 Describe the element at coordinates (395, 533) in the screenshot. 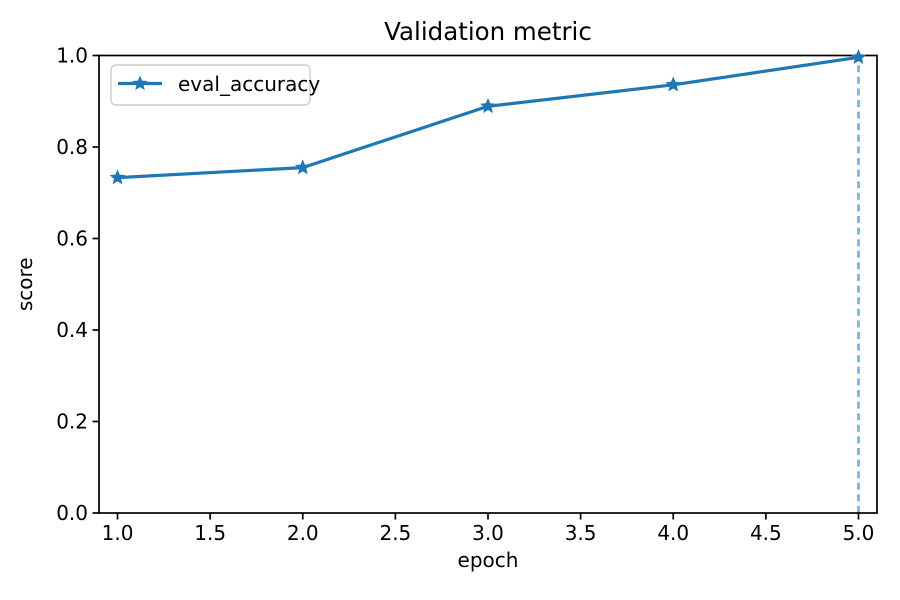

I see `x-tick-label: 2.5` at that location.